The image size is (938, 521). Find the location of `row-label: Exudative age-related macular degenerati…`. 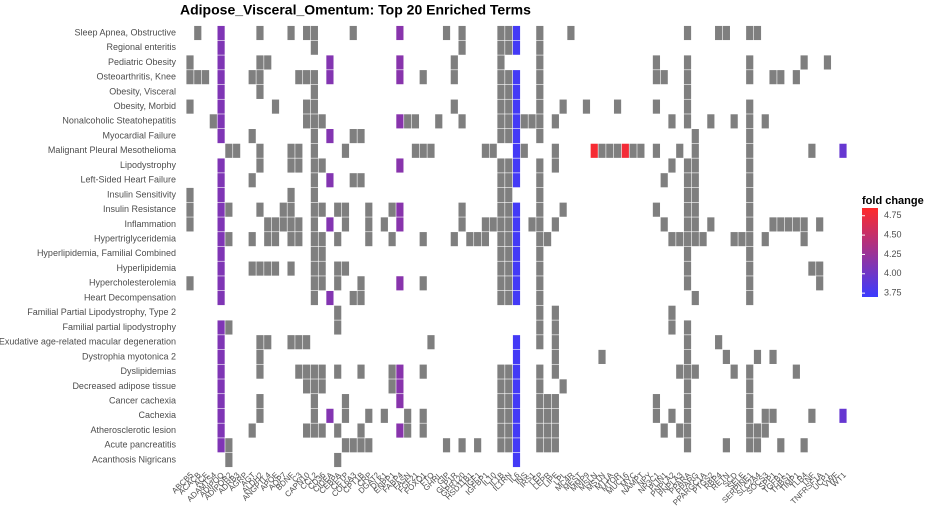

row-label: Exudative age-related macular degenerati… is located at coordinates (88, 342).